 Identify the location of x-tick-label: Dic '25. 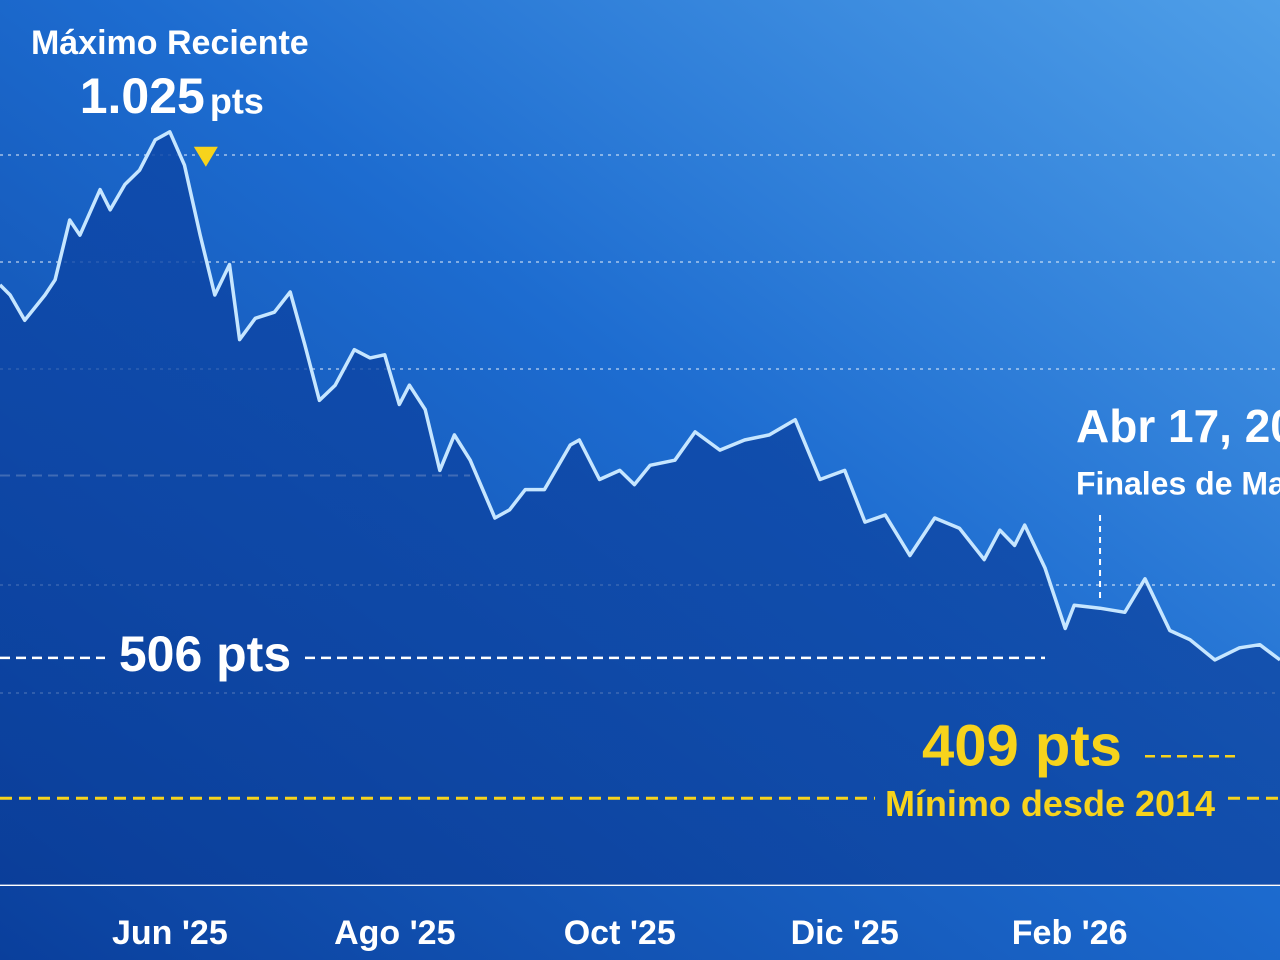
(845, 933).